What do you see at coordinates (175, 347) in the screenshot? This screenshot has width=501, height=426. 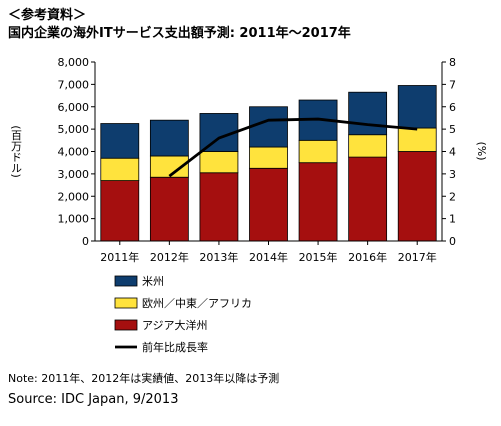 I see `legend-label: 前年比成長率` at bounding box center [175, 347].